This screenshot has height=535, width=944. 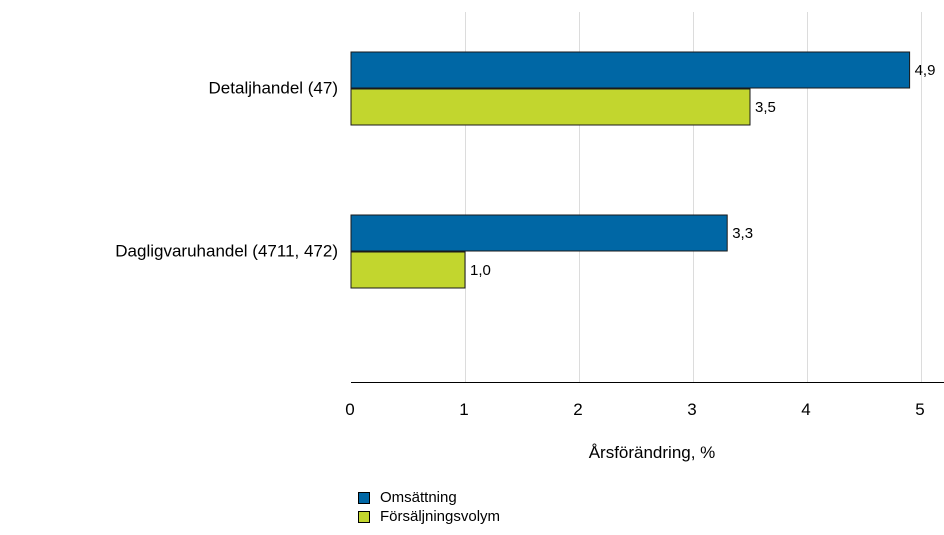 What do you see at coordinates (925, 70) in the screenshot?
I see `bar-value-label: 4,9` at bounding box center [925, 70].